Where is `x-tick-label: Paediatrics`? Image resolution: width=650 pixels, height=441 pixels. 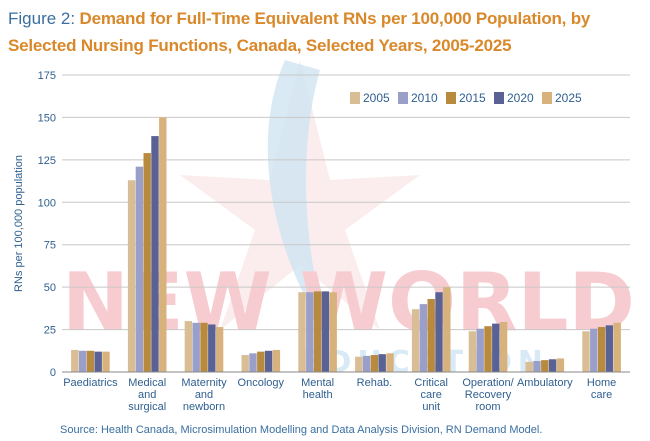
x-tick-label: Paediatrics is located at coordinates (90, 383).